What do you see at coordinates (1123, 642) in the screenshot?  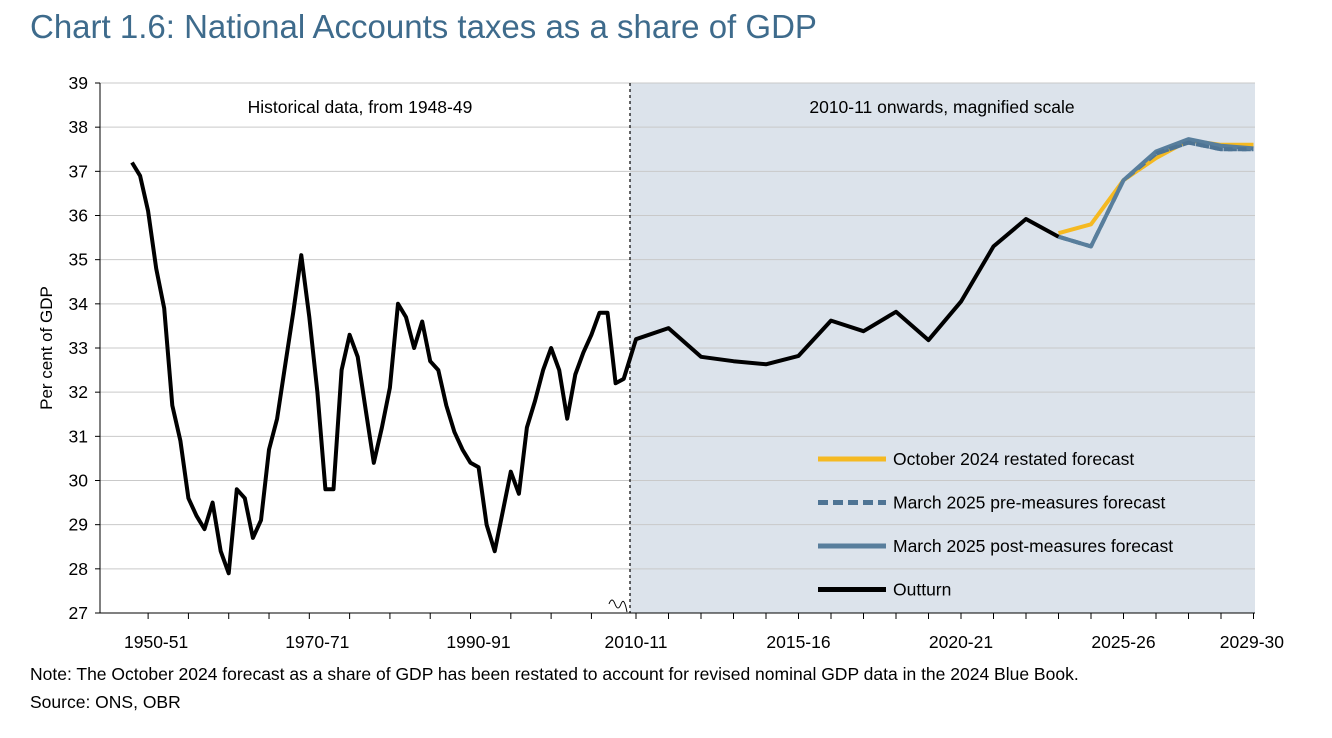 I see `x-tick-label: 2025-26` at bounding box center [1123, 642].